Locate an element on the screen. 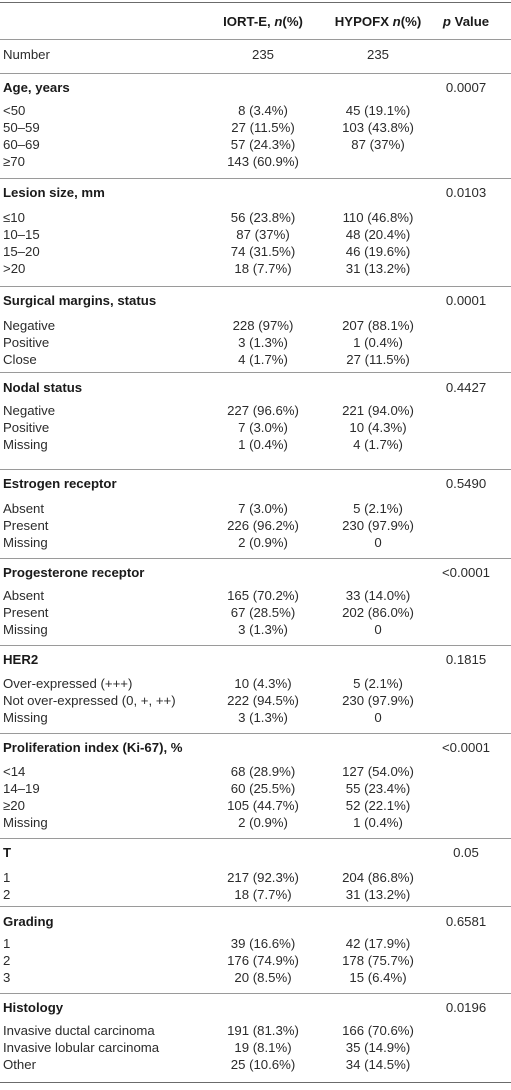  iort-value: 56 (23.8%) is located at coordinates (263, 217).